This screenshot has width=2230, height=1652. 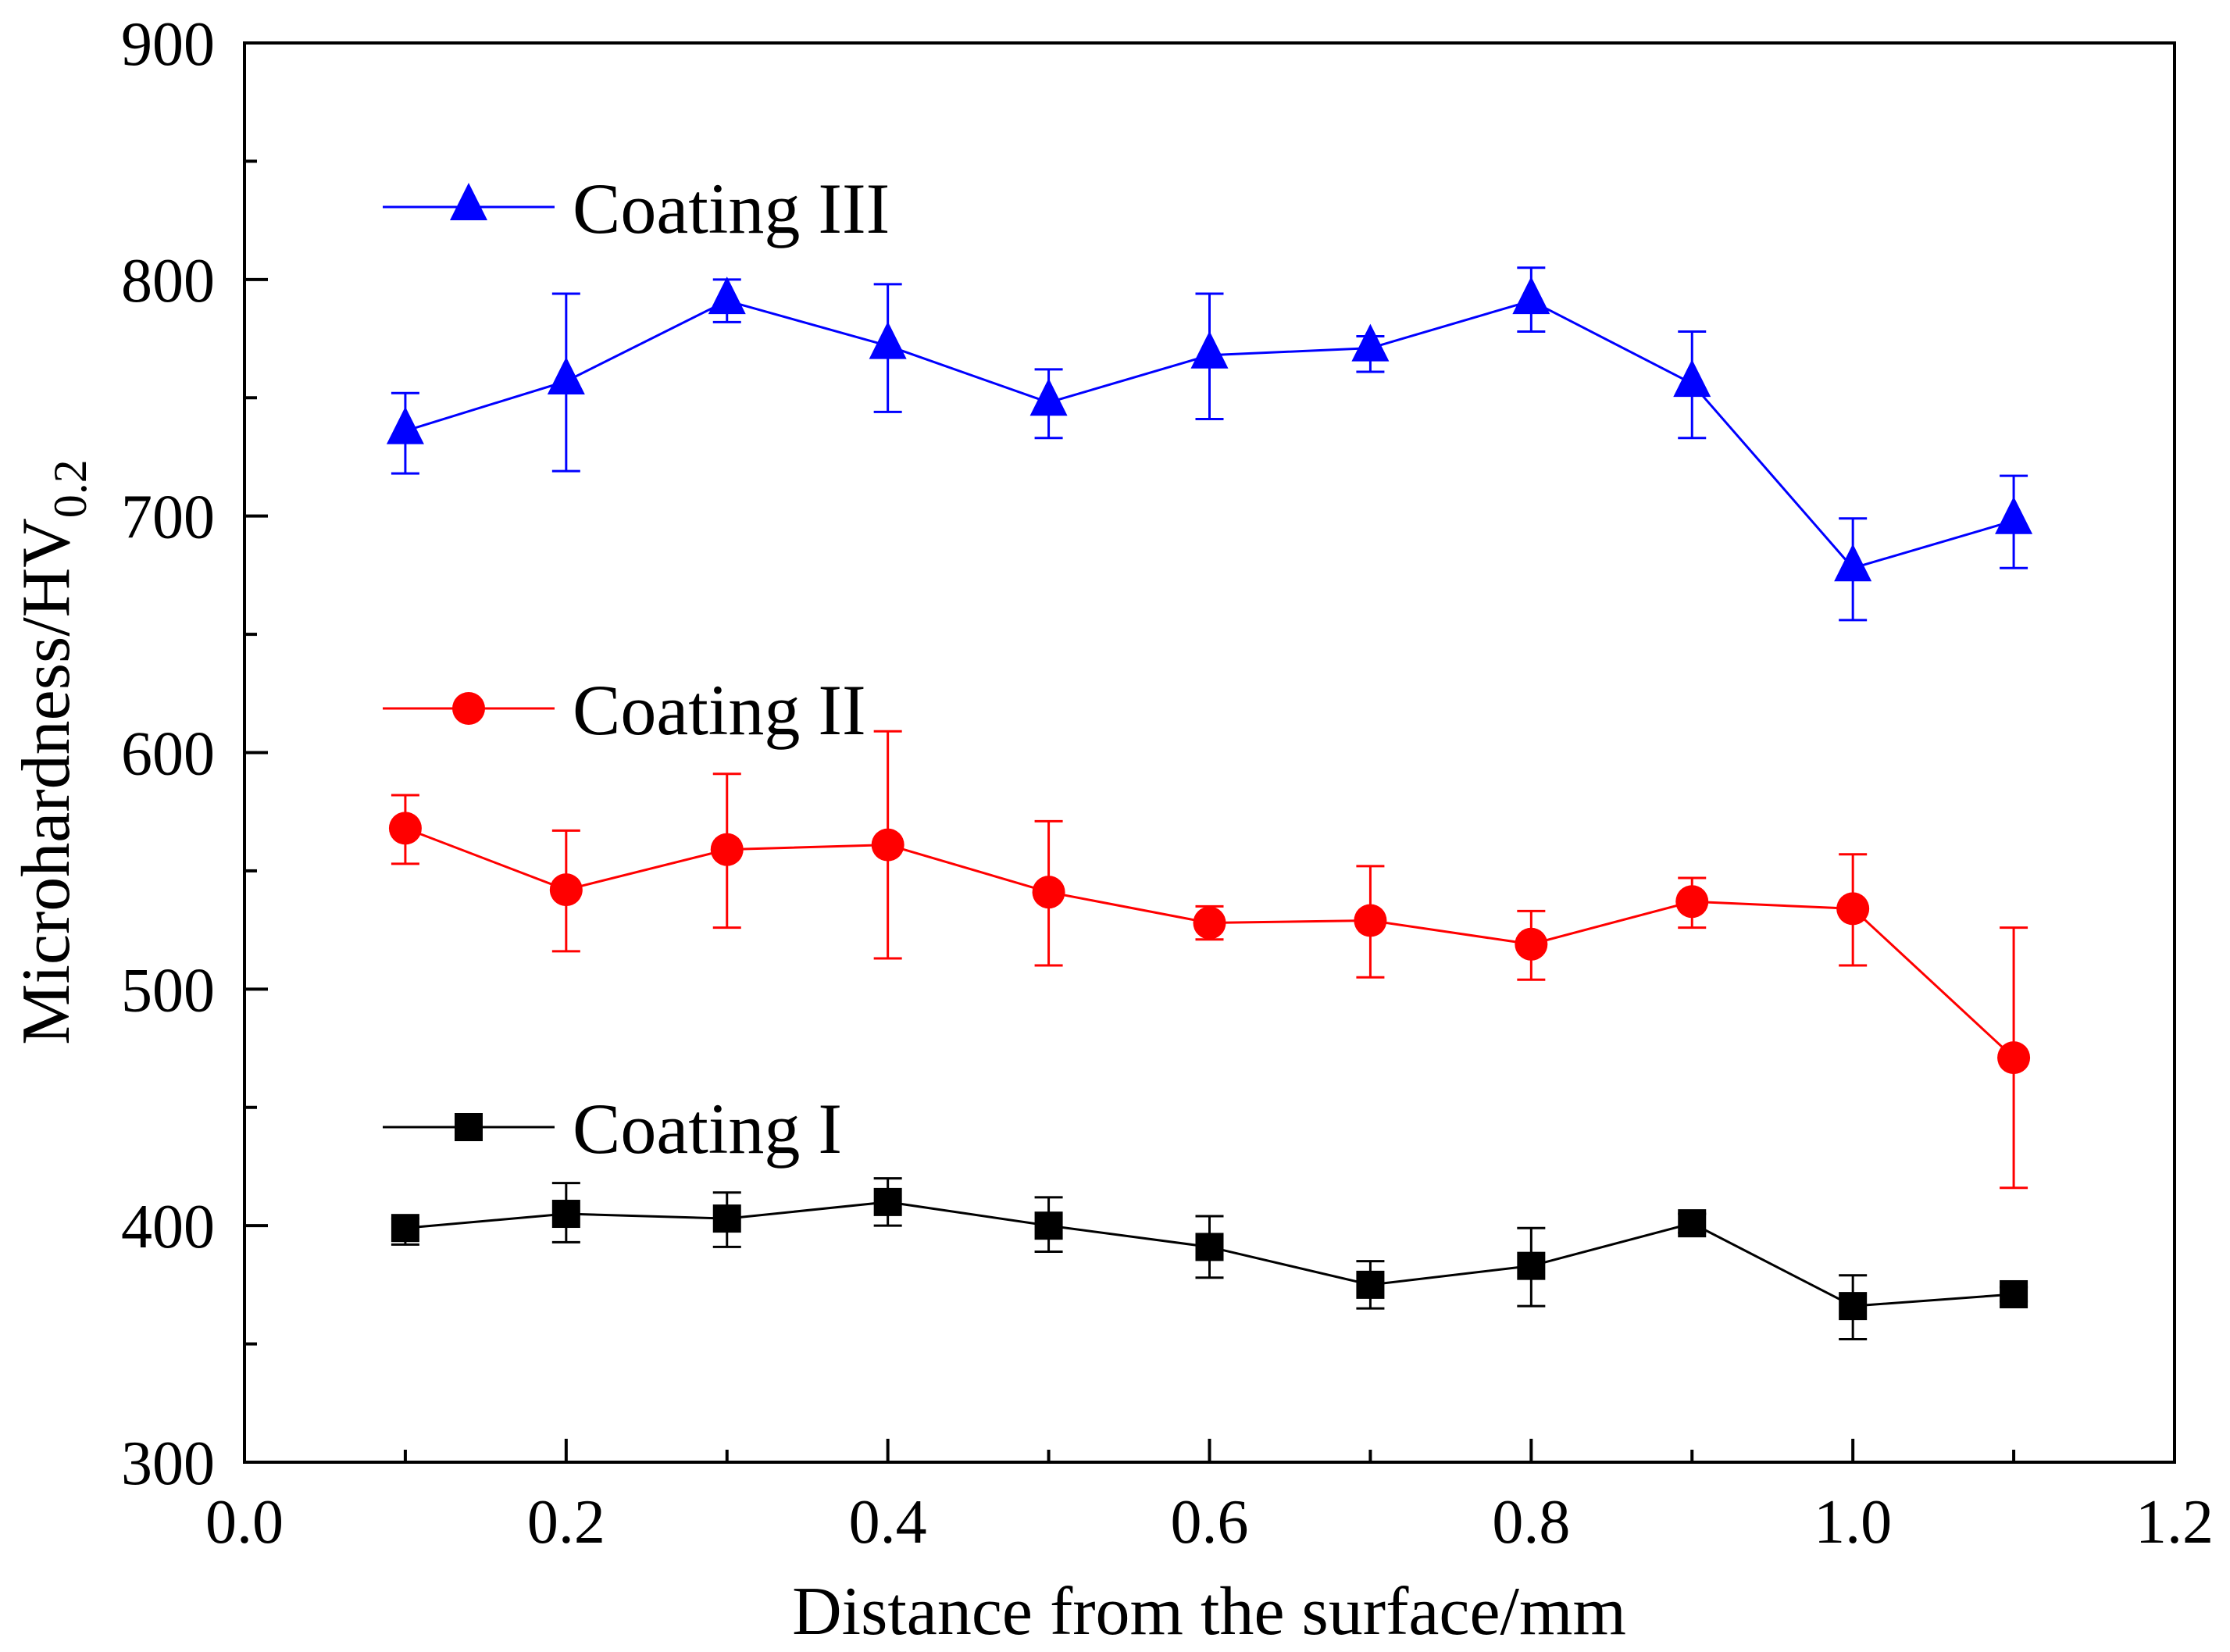 What do you see at coordinates (708, 1129) in the screenshot?
I see `legend-label: Coating I` at bounding box center [708, 1129].